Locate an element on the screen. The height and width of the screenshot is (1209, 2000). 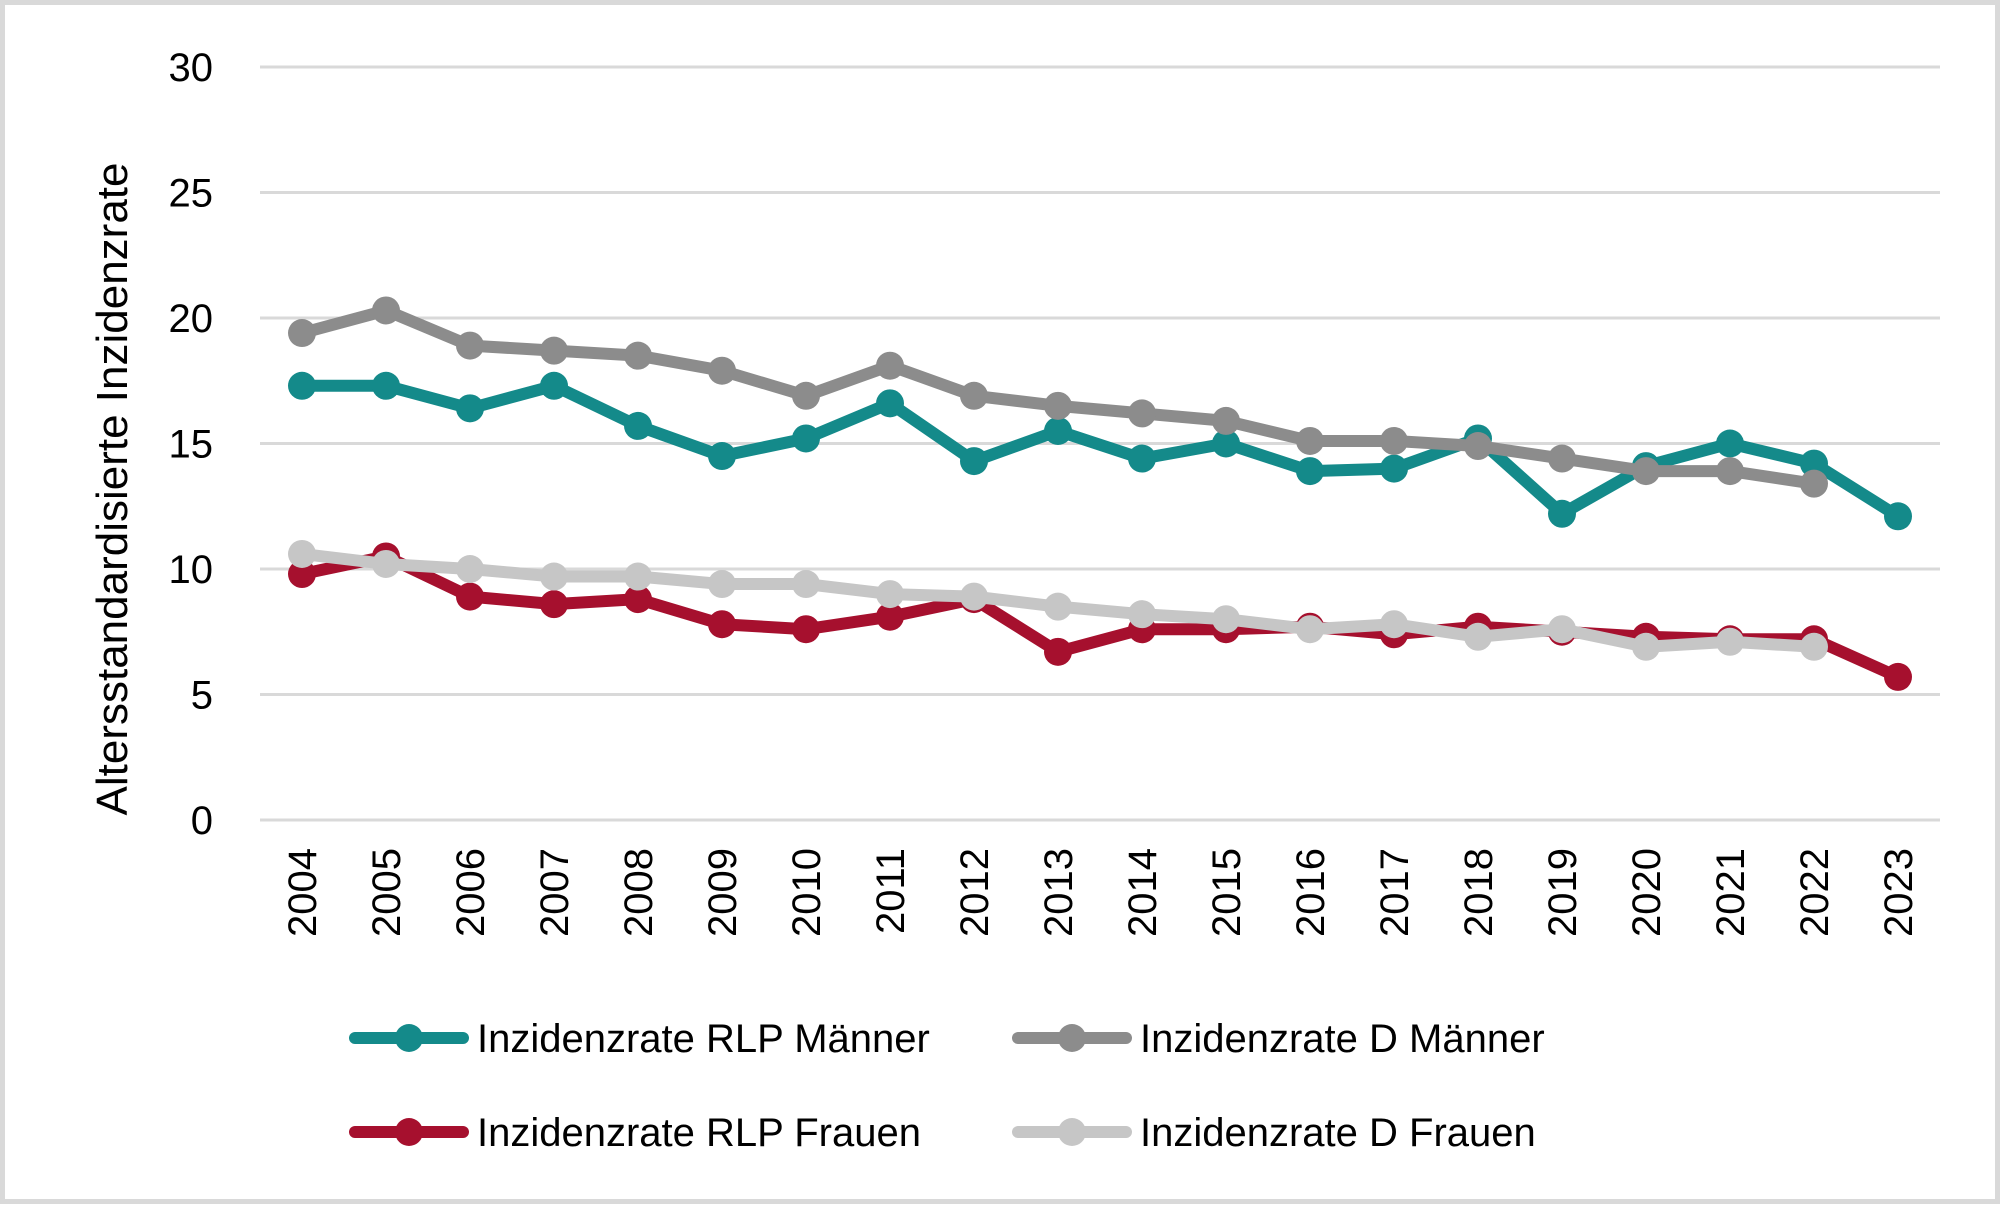
x-tick-label: 2008 is located at coordinates (639, 892).